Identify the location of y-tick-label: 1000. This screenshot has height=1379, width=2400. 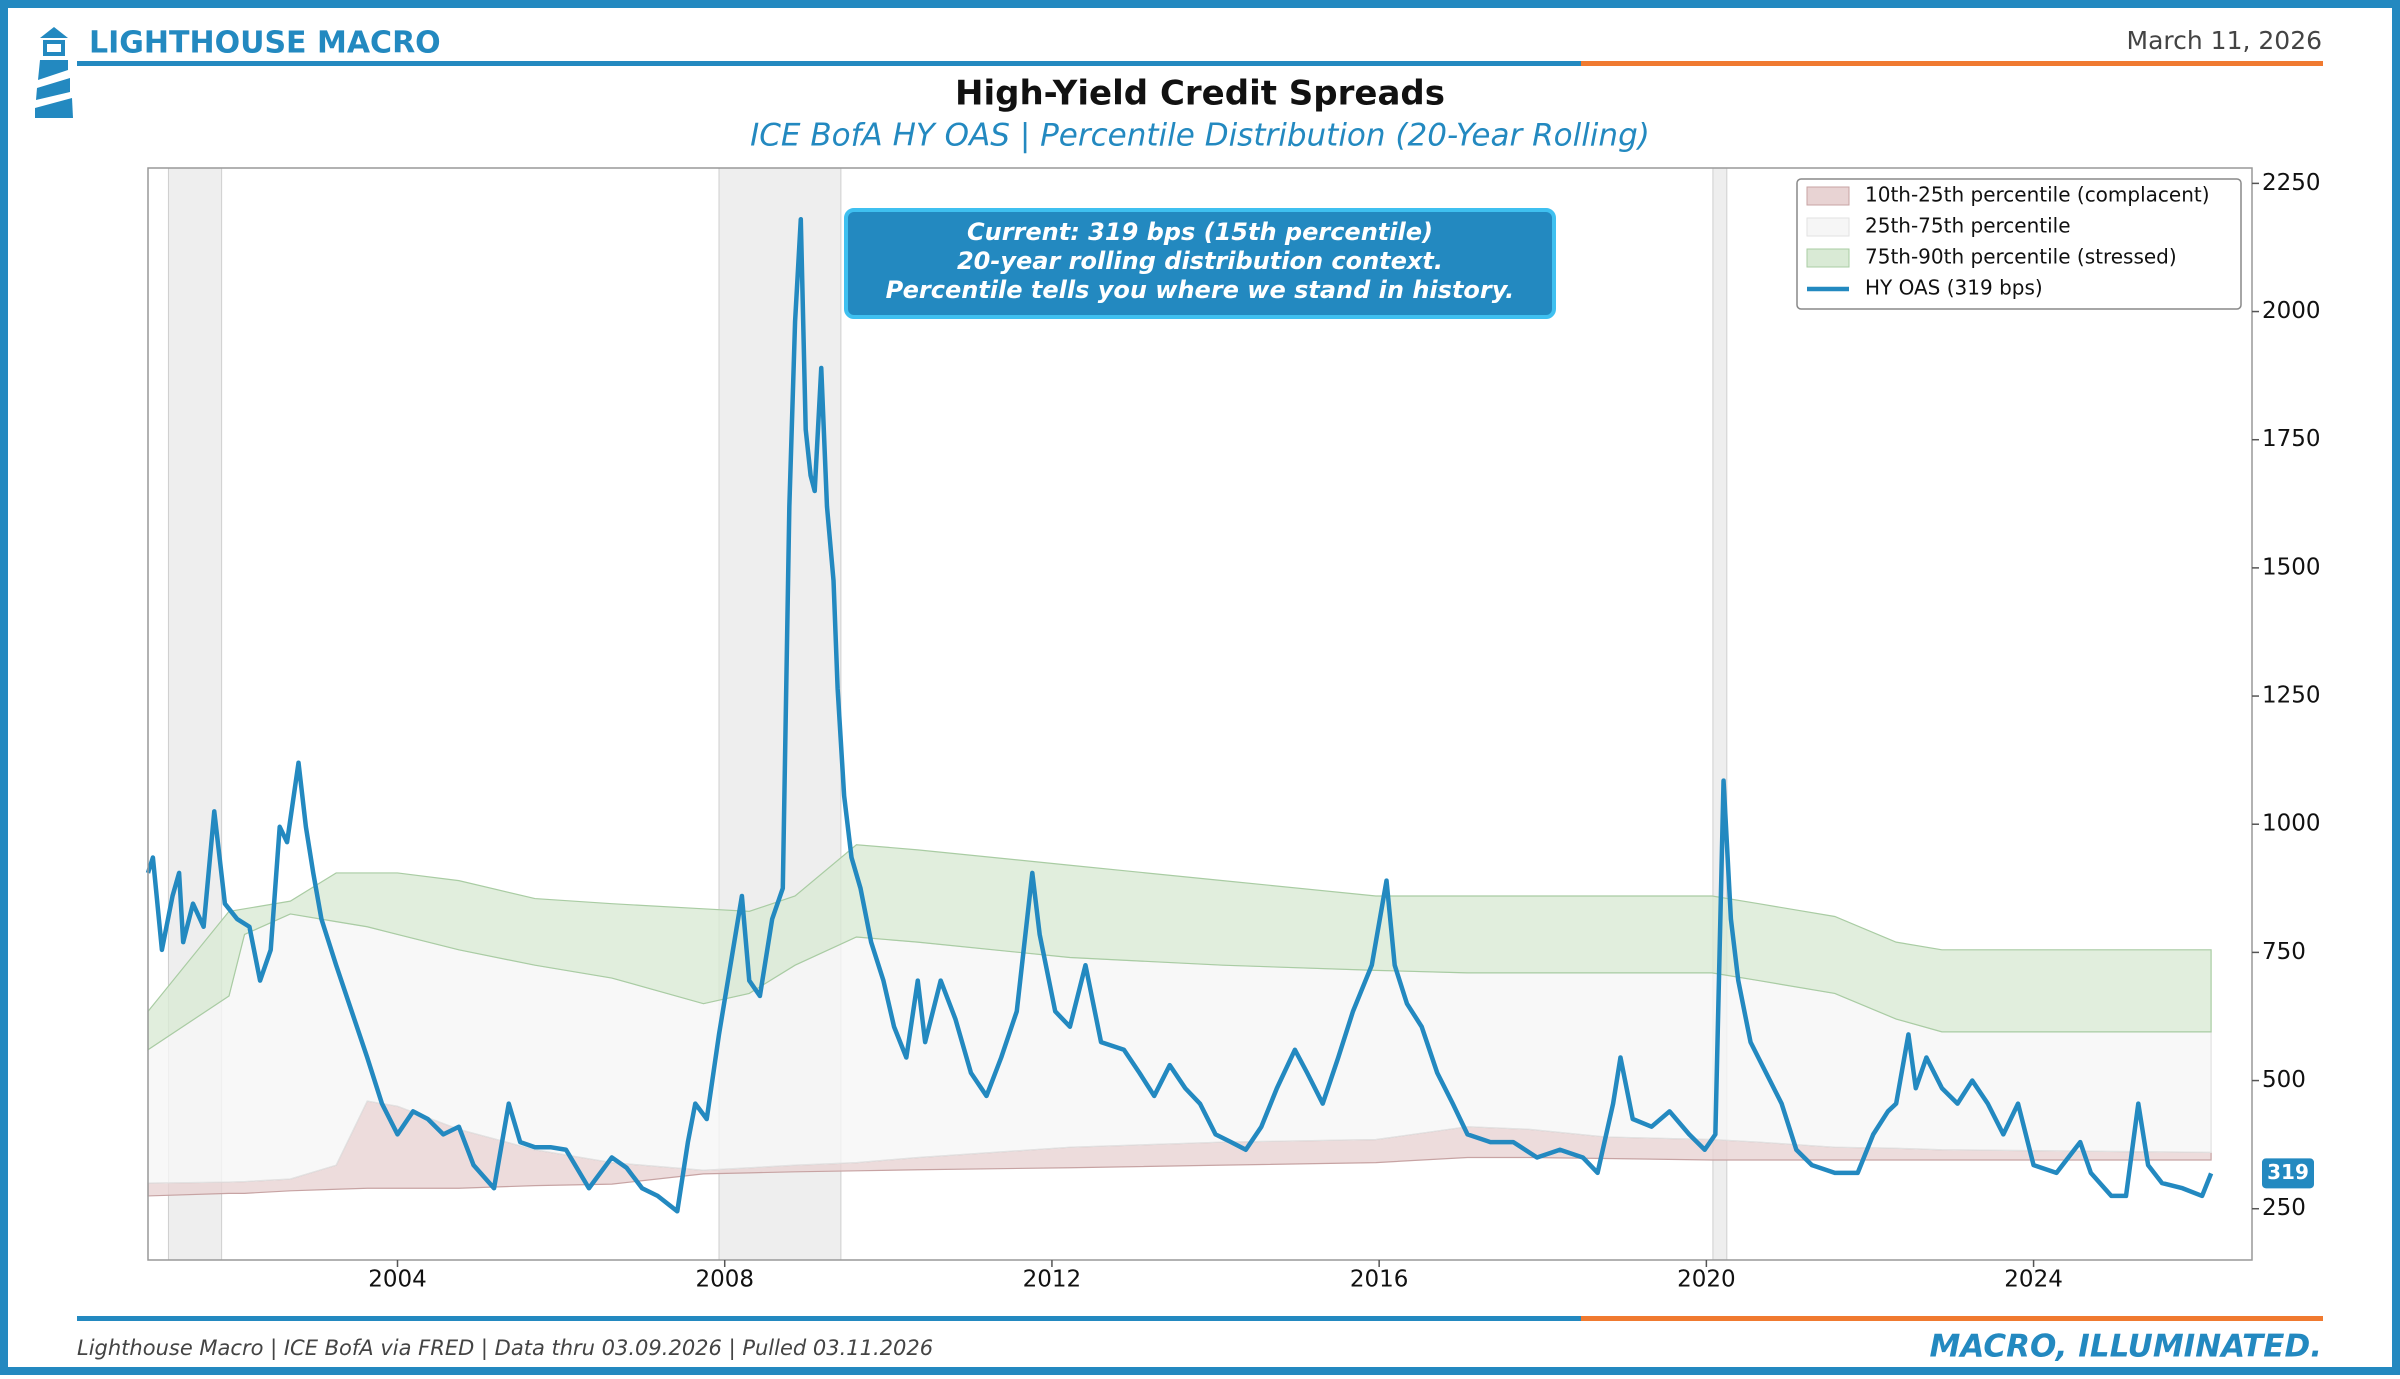
(2291, 824).